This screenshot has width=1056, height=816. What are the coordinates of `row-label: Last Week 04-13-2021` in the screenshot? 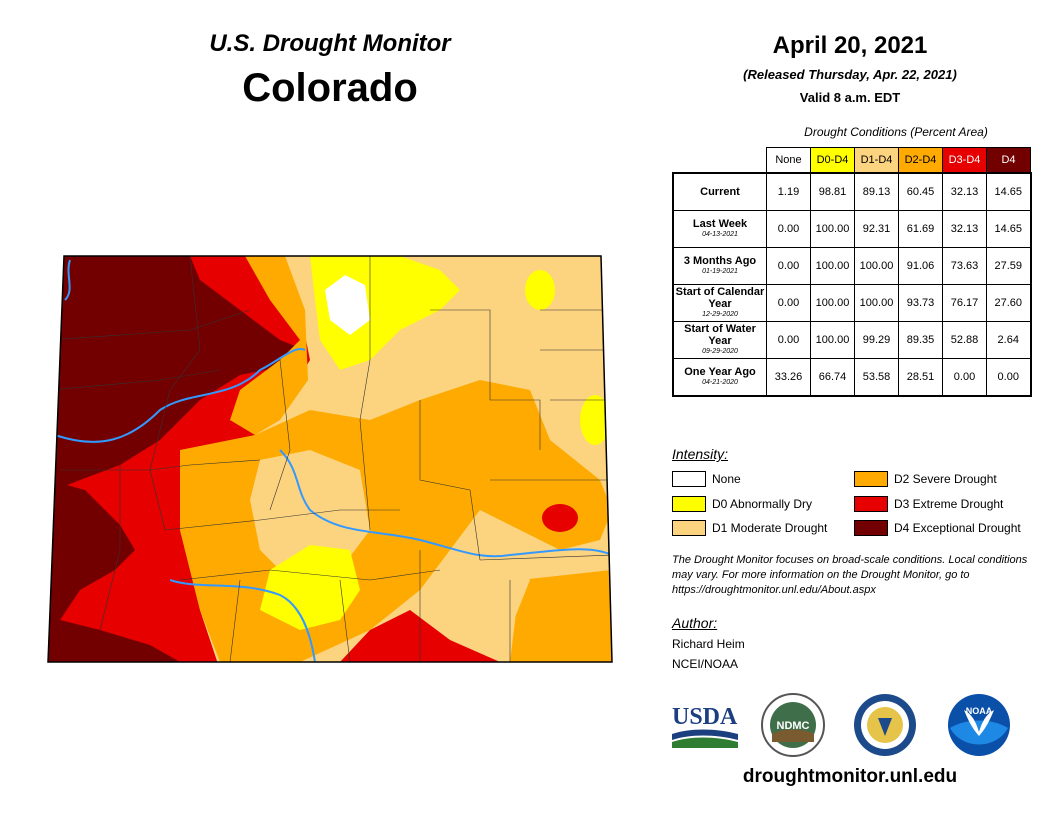 It's located at (719, 229).